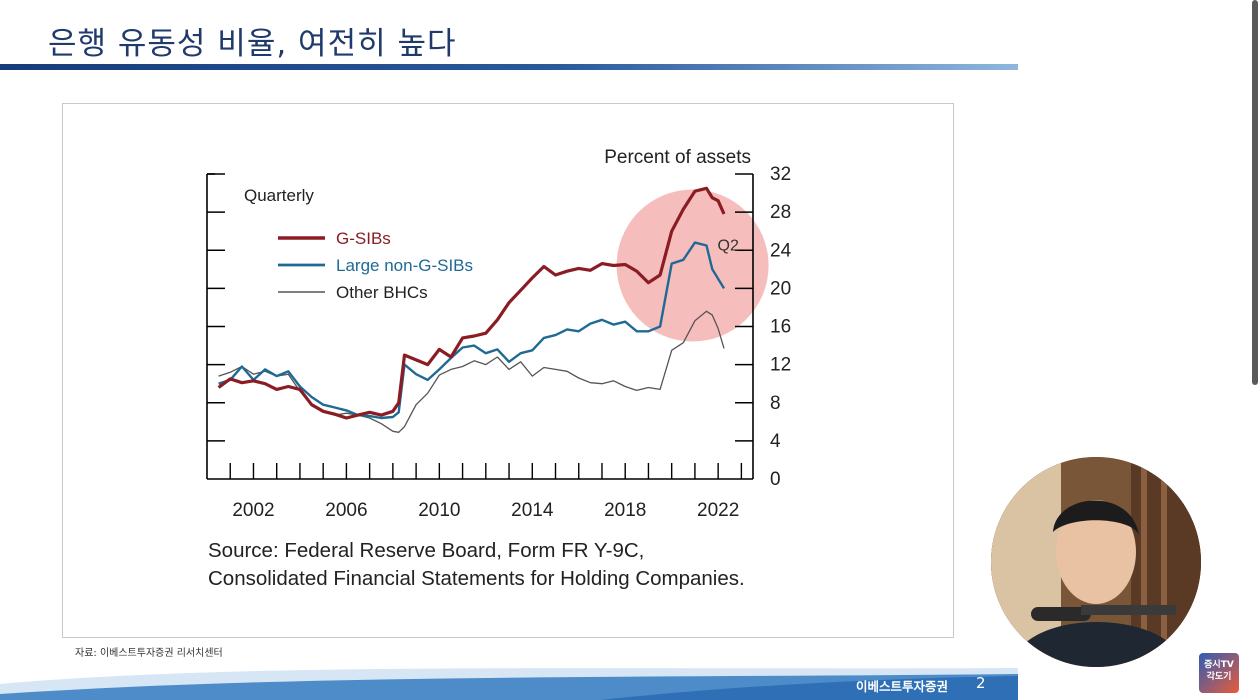  Describe the element at coordinates (981, 683) in the screenshot. I see `page-number: 2` at that location.